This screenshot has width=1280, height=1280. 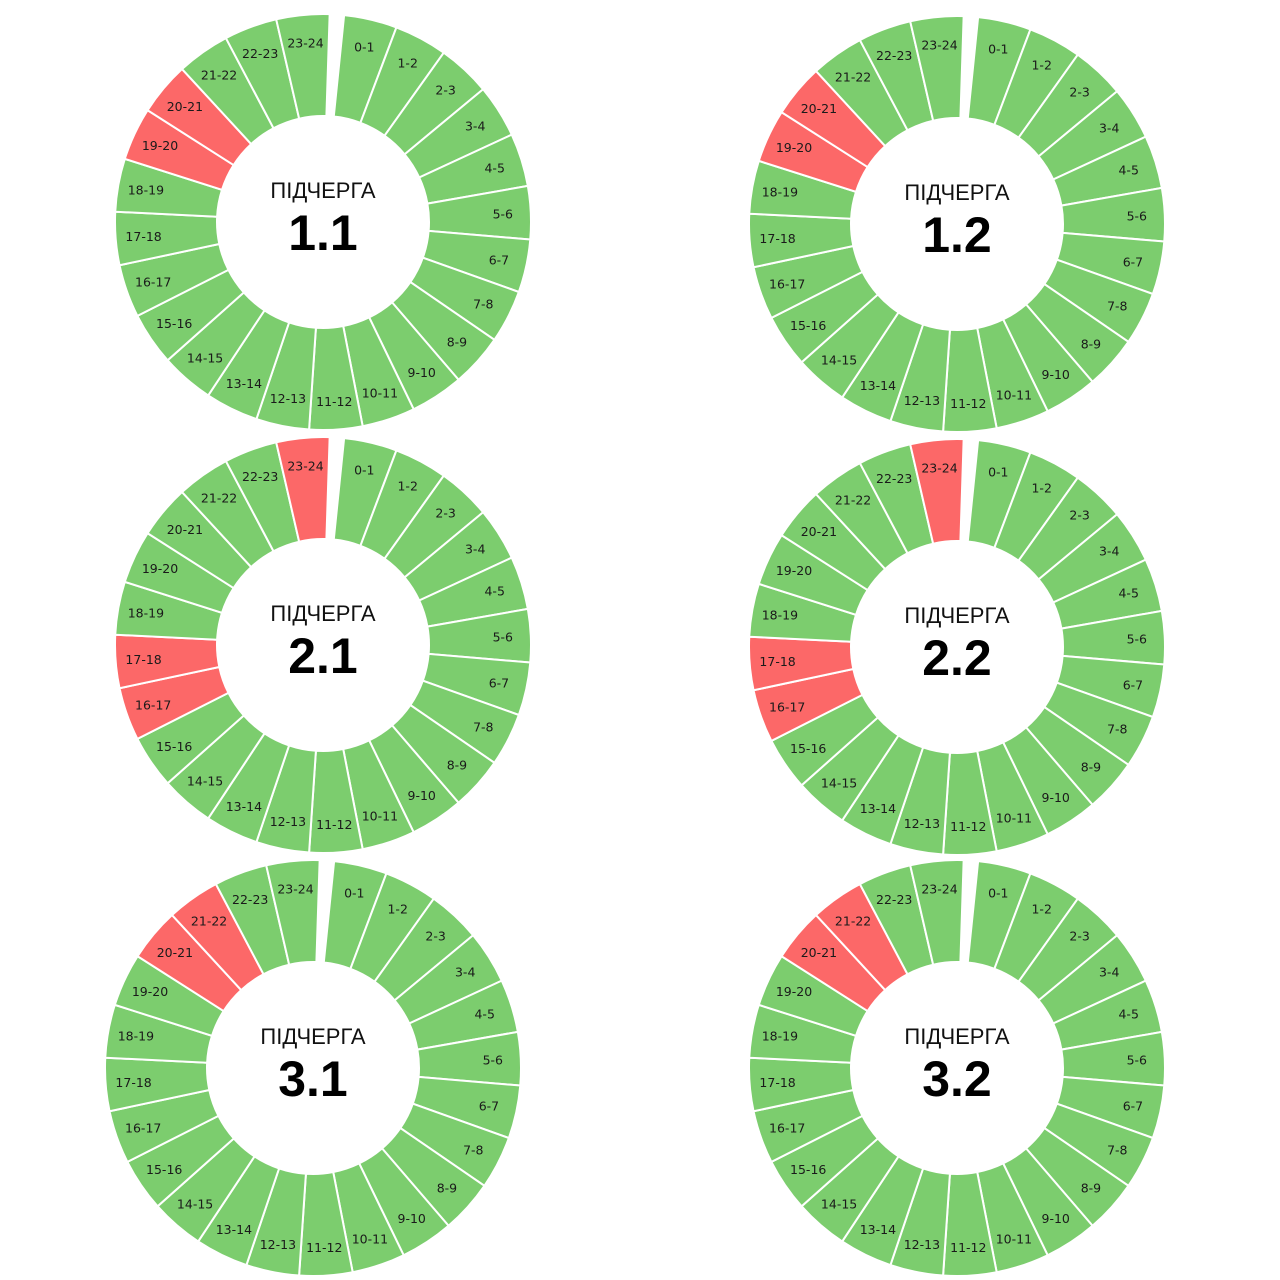 I want to click on hour-label: 4-5, so click(x=1128, y=593).